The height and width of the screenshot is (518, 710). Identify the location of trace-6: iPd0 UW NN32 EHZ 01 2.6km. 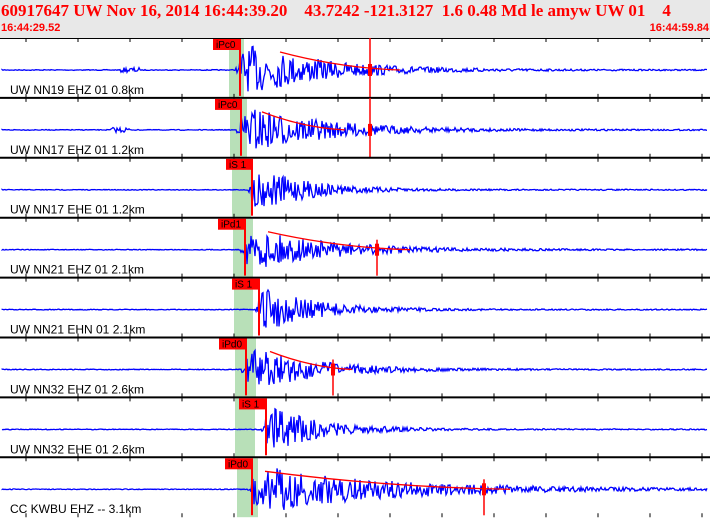
(355, 367).